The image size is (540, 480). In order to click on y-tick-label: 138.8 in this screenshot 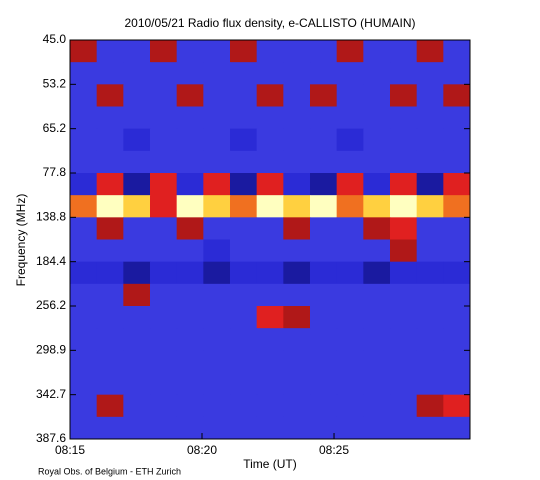, I will do `click(51, 217)`.